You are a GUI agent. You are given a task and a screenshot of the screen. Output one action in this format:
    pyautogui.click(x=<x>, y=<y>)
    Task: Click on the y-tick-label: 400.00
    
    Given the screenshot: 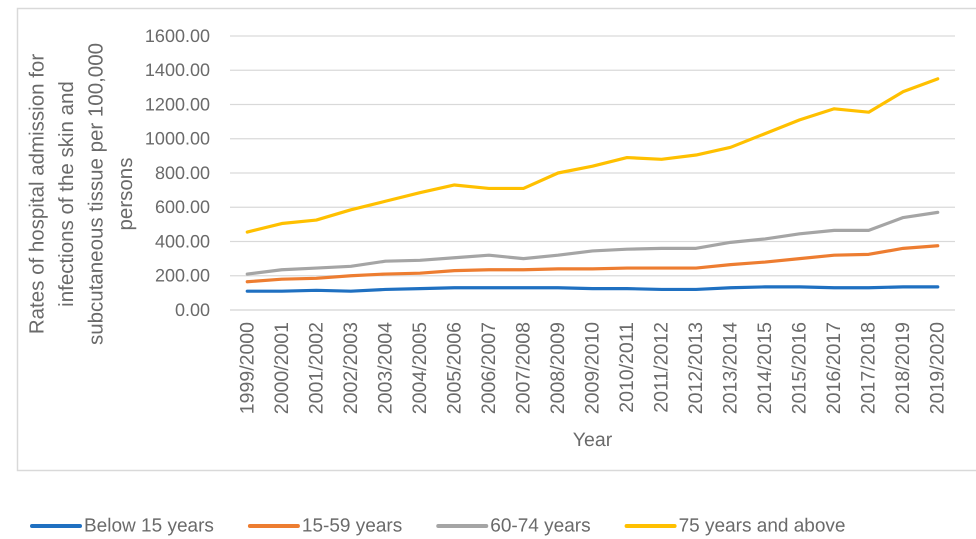 What is the action you would take?
    pyautogui.click(x=182, y=241)
    